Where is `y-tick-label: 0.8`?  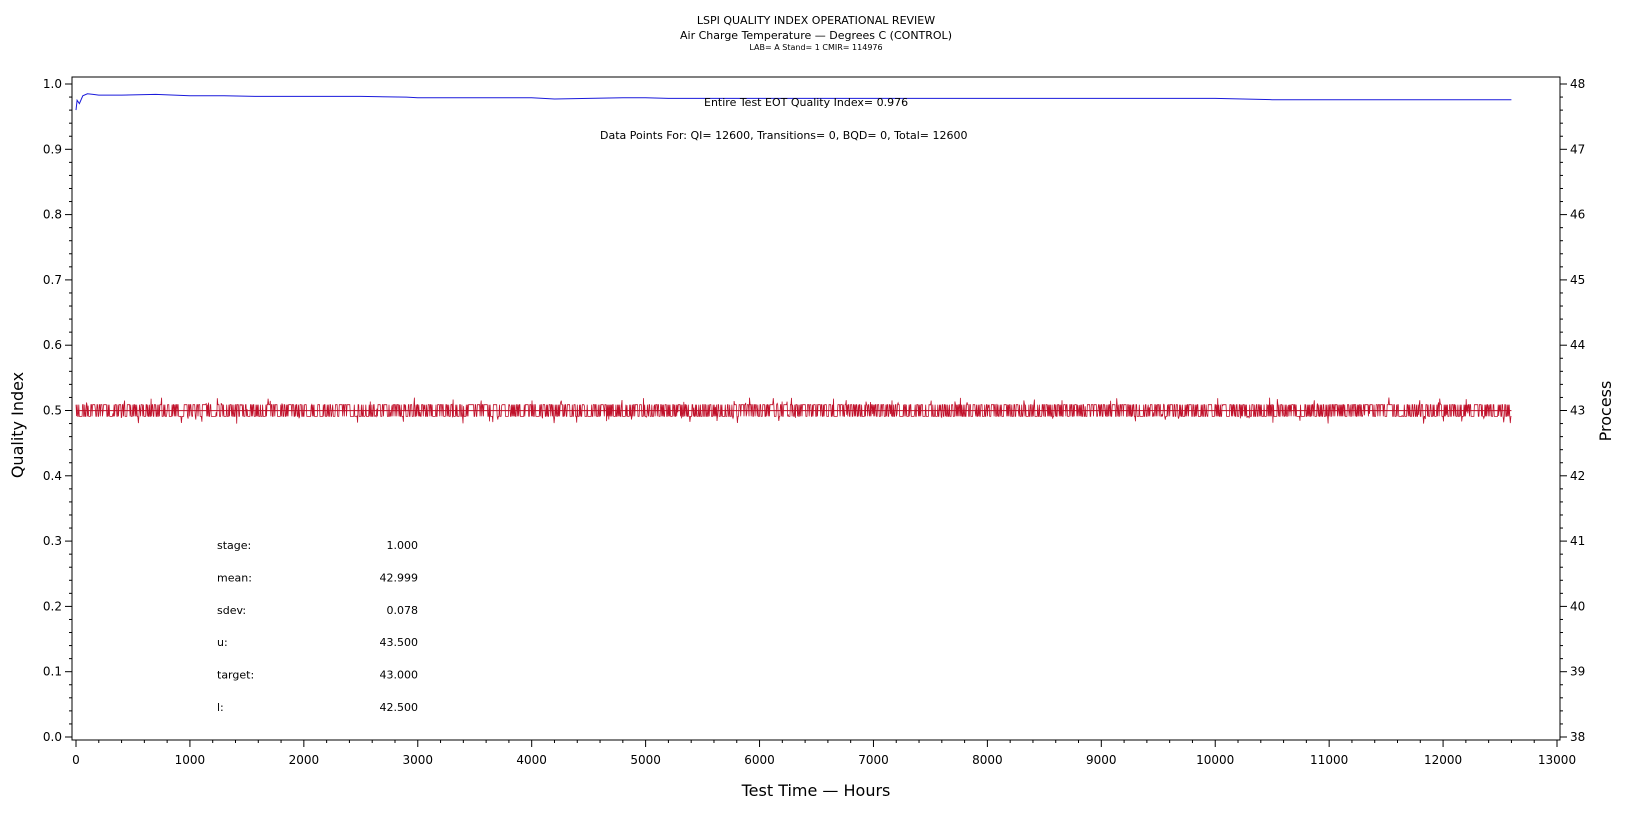 y-tick-label: 0.8 is located at coordinates (52, 215).